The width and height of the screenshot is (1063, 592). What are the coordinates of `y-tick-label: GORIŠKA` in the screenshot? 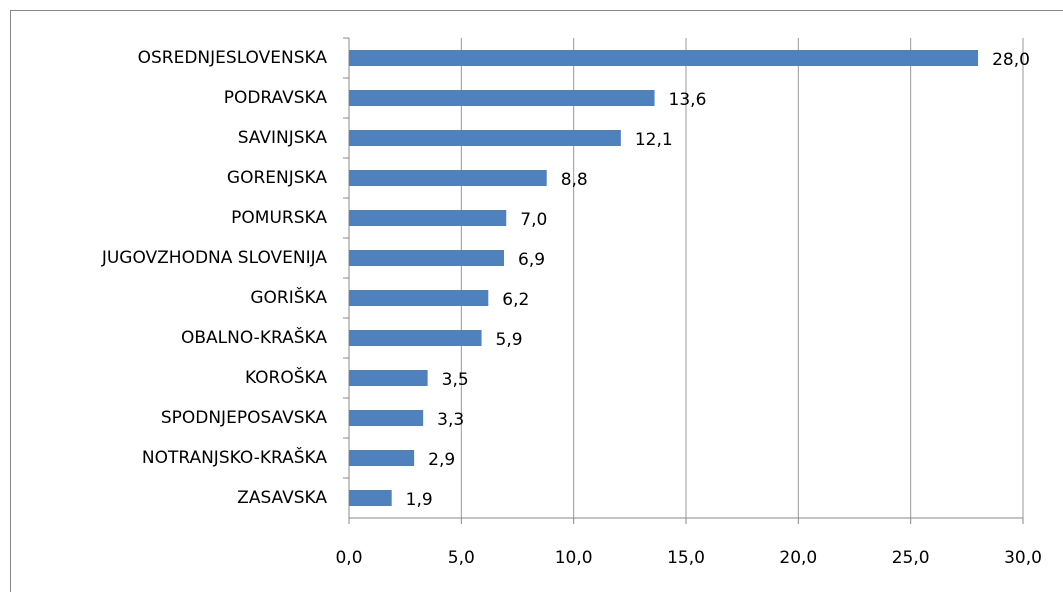 It's located at (288, 297).